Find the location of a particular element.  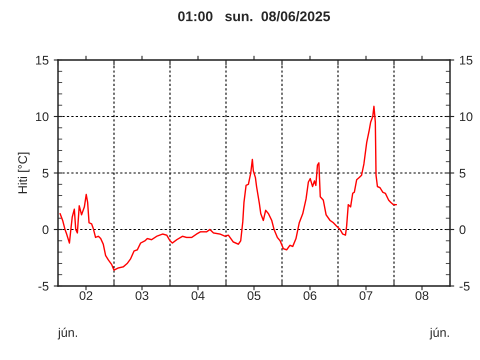

x-tick-label: 08 is located at coordinates (422, 295).